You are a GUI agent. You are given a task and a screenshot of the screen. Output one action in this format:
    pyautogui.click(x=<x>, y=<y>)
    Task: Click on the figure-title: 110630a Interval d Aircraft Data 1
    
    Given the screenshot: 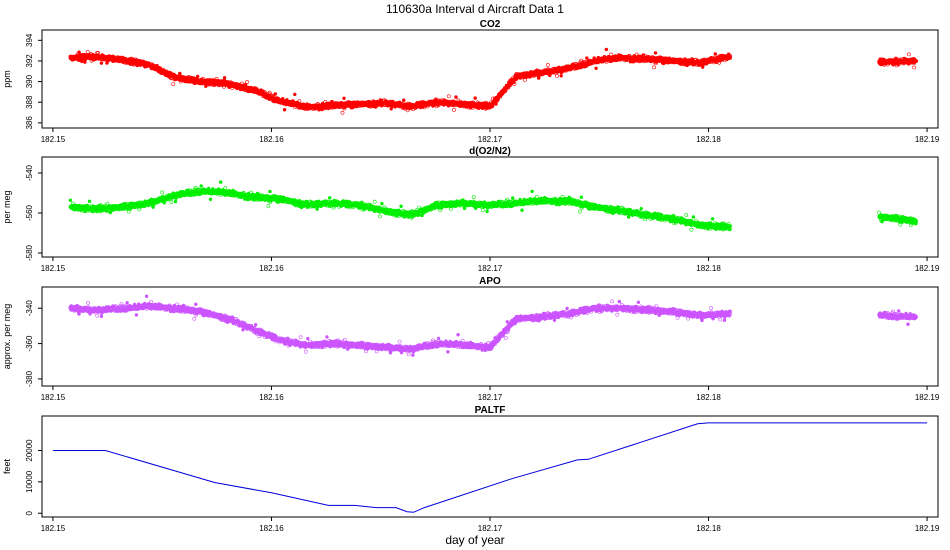 What is the action you would take?
    pyautogui.click(x=475, y=9)
    